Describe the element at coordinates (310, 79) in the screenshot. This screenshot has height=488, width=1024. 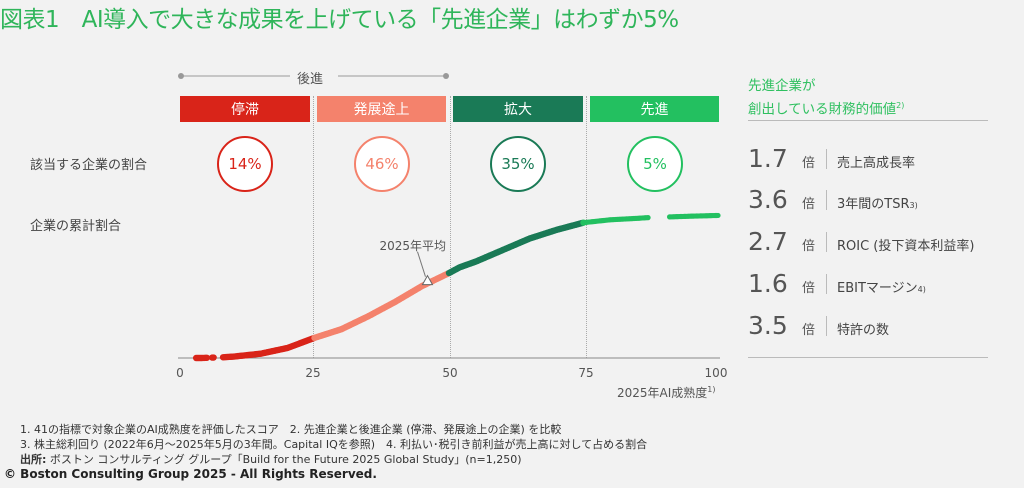
I see `laggards-label: 後進` at that location.